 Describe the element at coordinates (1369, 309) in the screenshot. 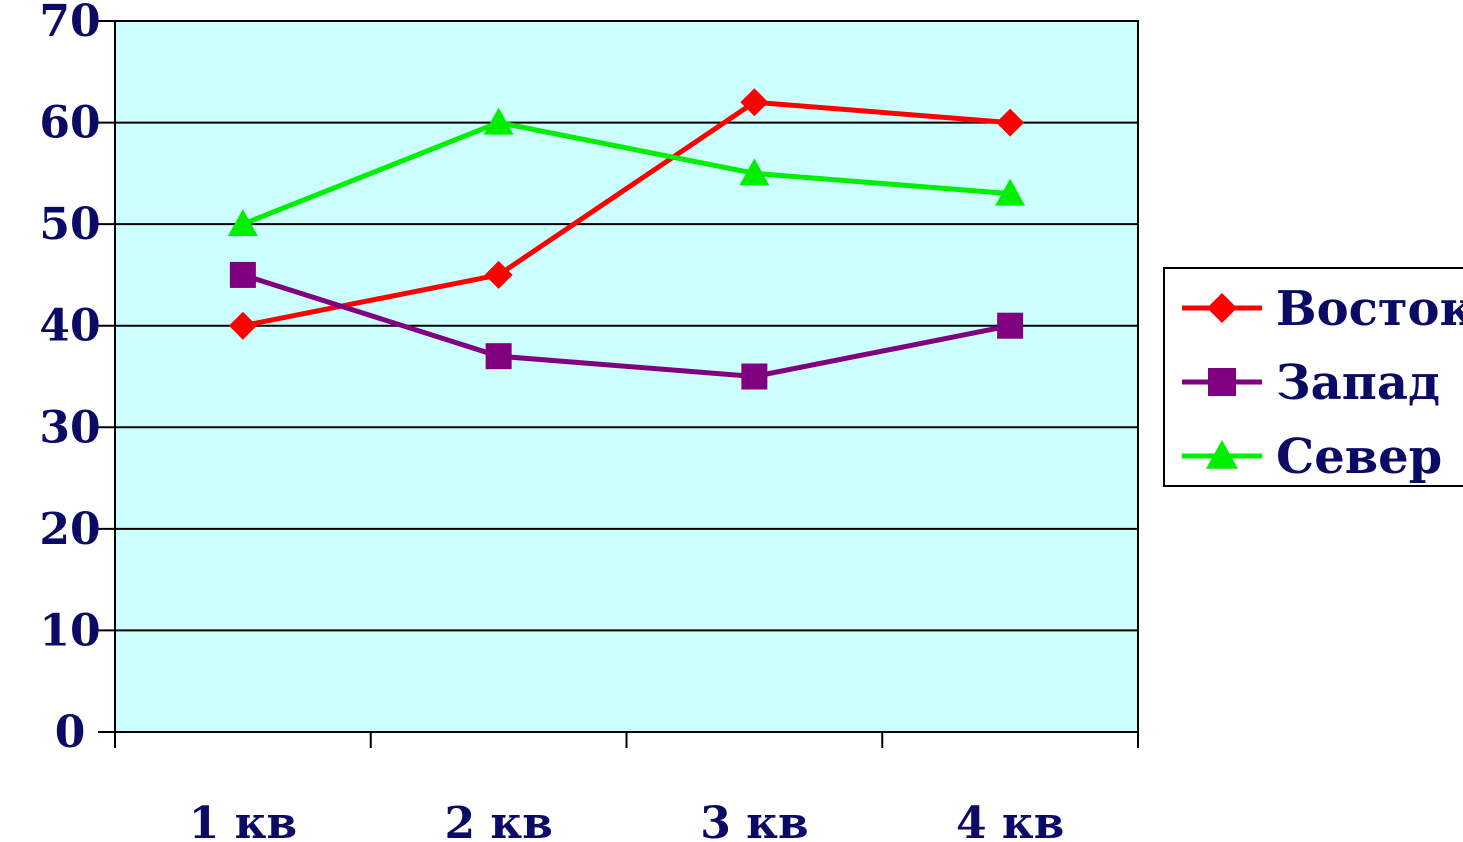

I see `legend-label: Восток` at that location.